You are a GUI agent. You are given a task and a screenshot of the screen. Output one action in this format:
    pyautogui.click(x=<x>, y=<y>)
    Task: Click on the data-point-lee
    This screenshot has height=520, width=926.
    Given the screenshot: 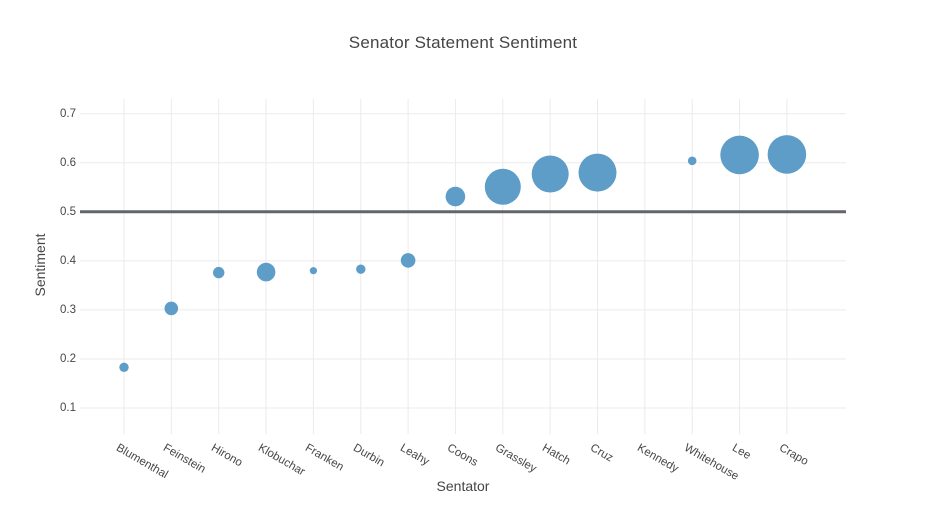 What is the action you would take?
    pyautogui.click(x=739, y=155)
    